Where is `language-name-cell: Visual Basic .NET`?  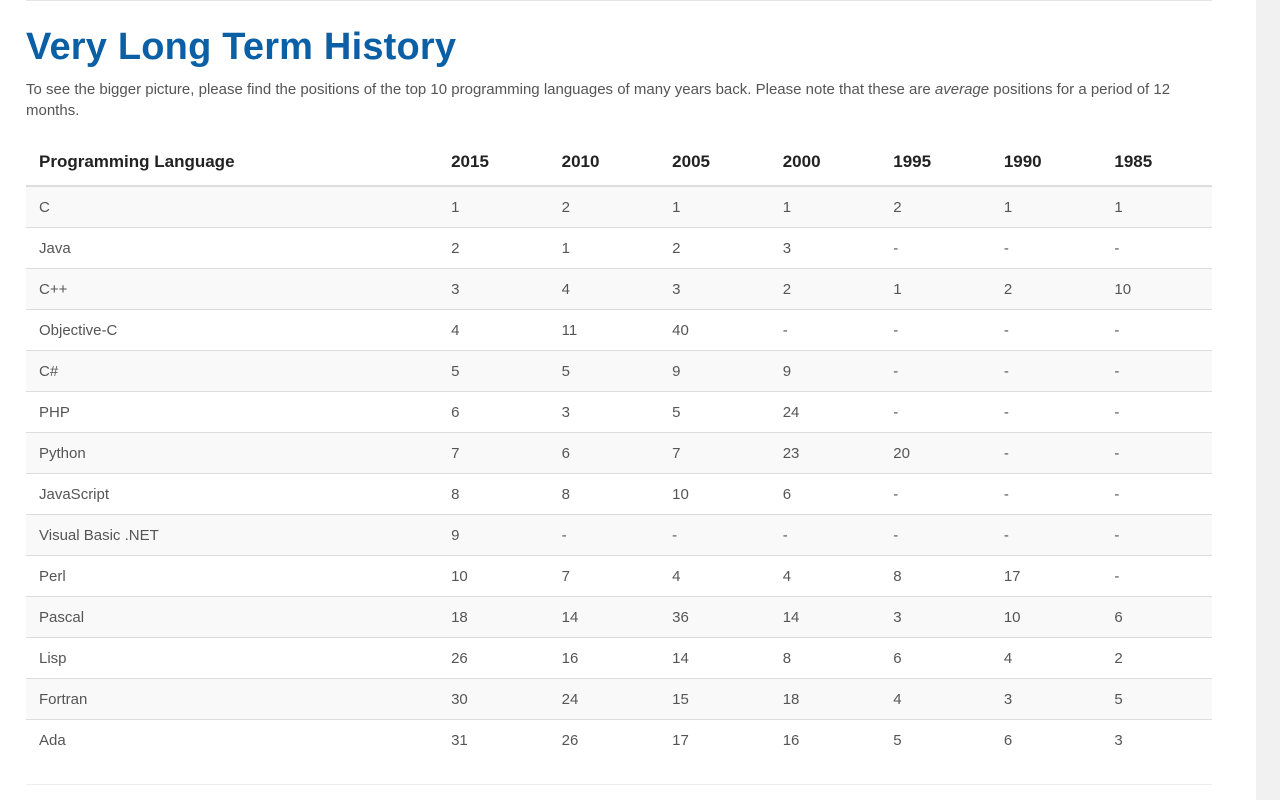 language-name-cell: Visual Basic .NET is located at coordinates (232, 535).